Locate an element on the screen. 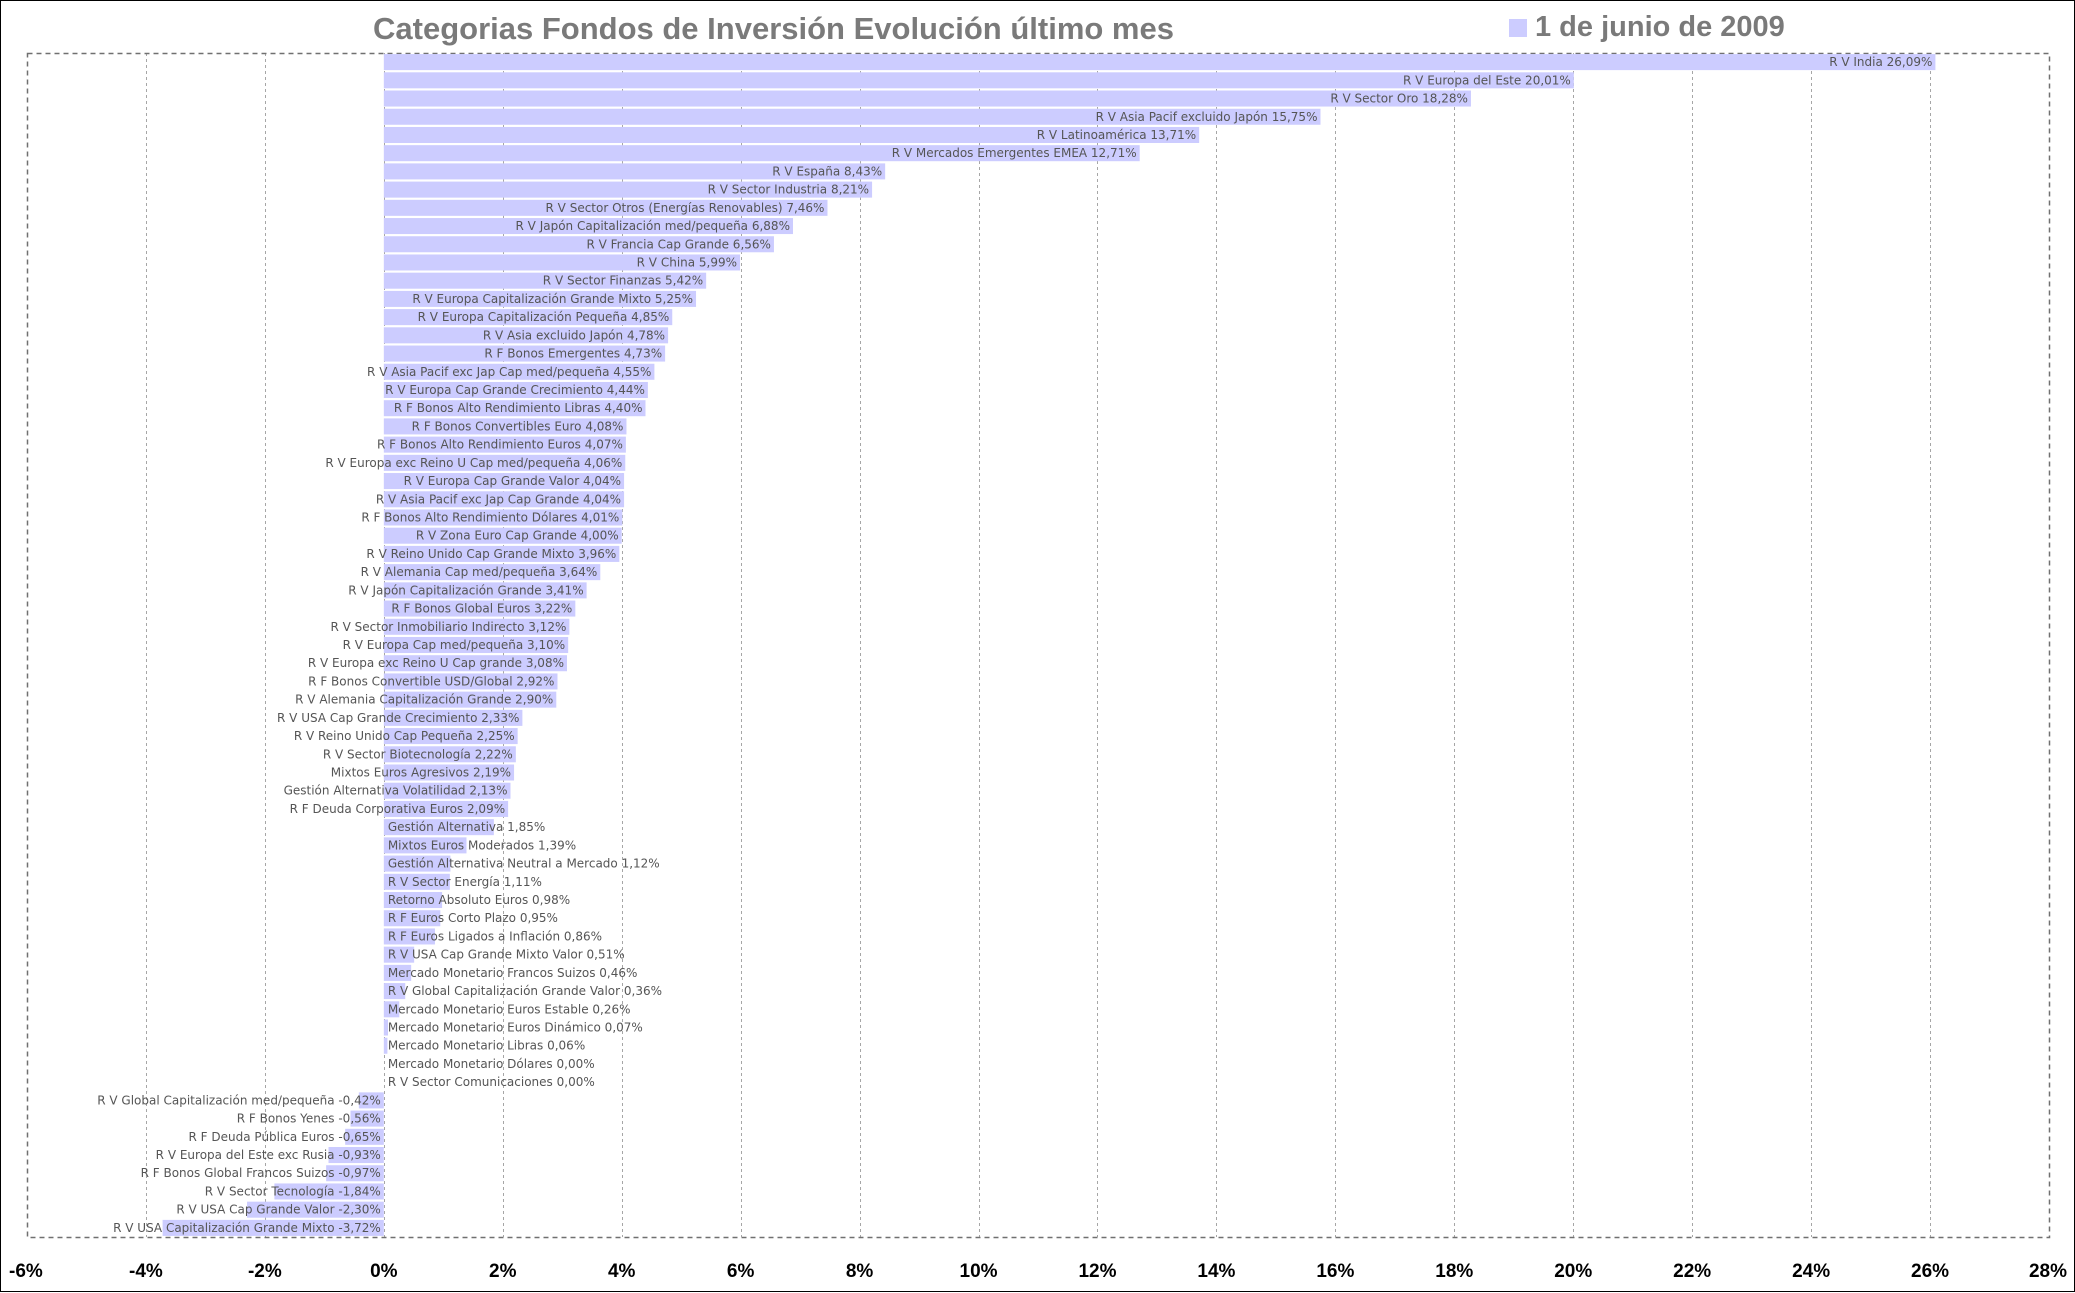  legend-swatch is located at coordinates (1518, 27).